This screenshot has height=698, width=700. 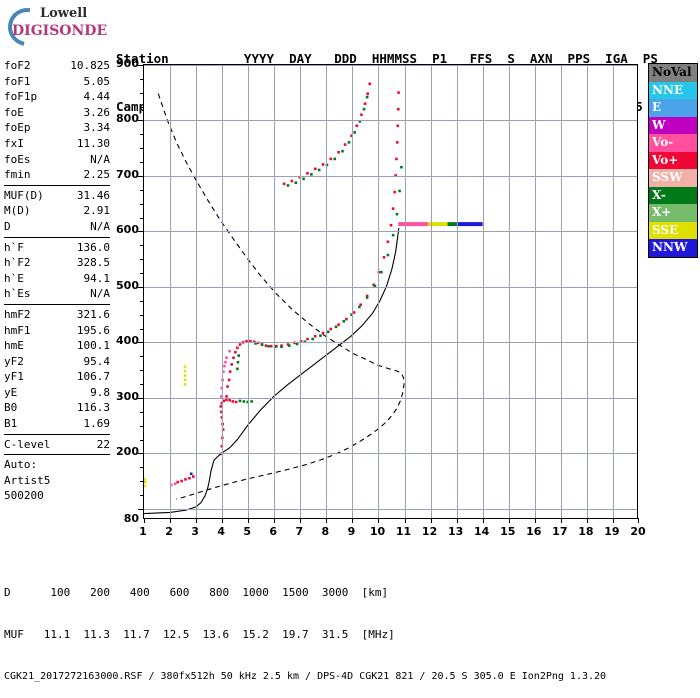 What do you see at coordinates (100, 294) in the screenshot?
I see `param-value: N/A` at bounding box center [100, 294].